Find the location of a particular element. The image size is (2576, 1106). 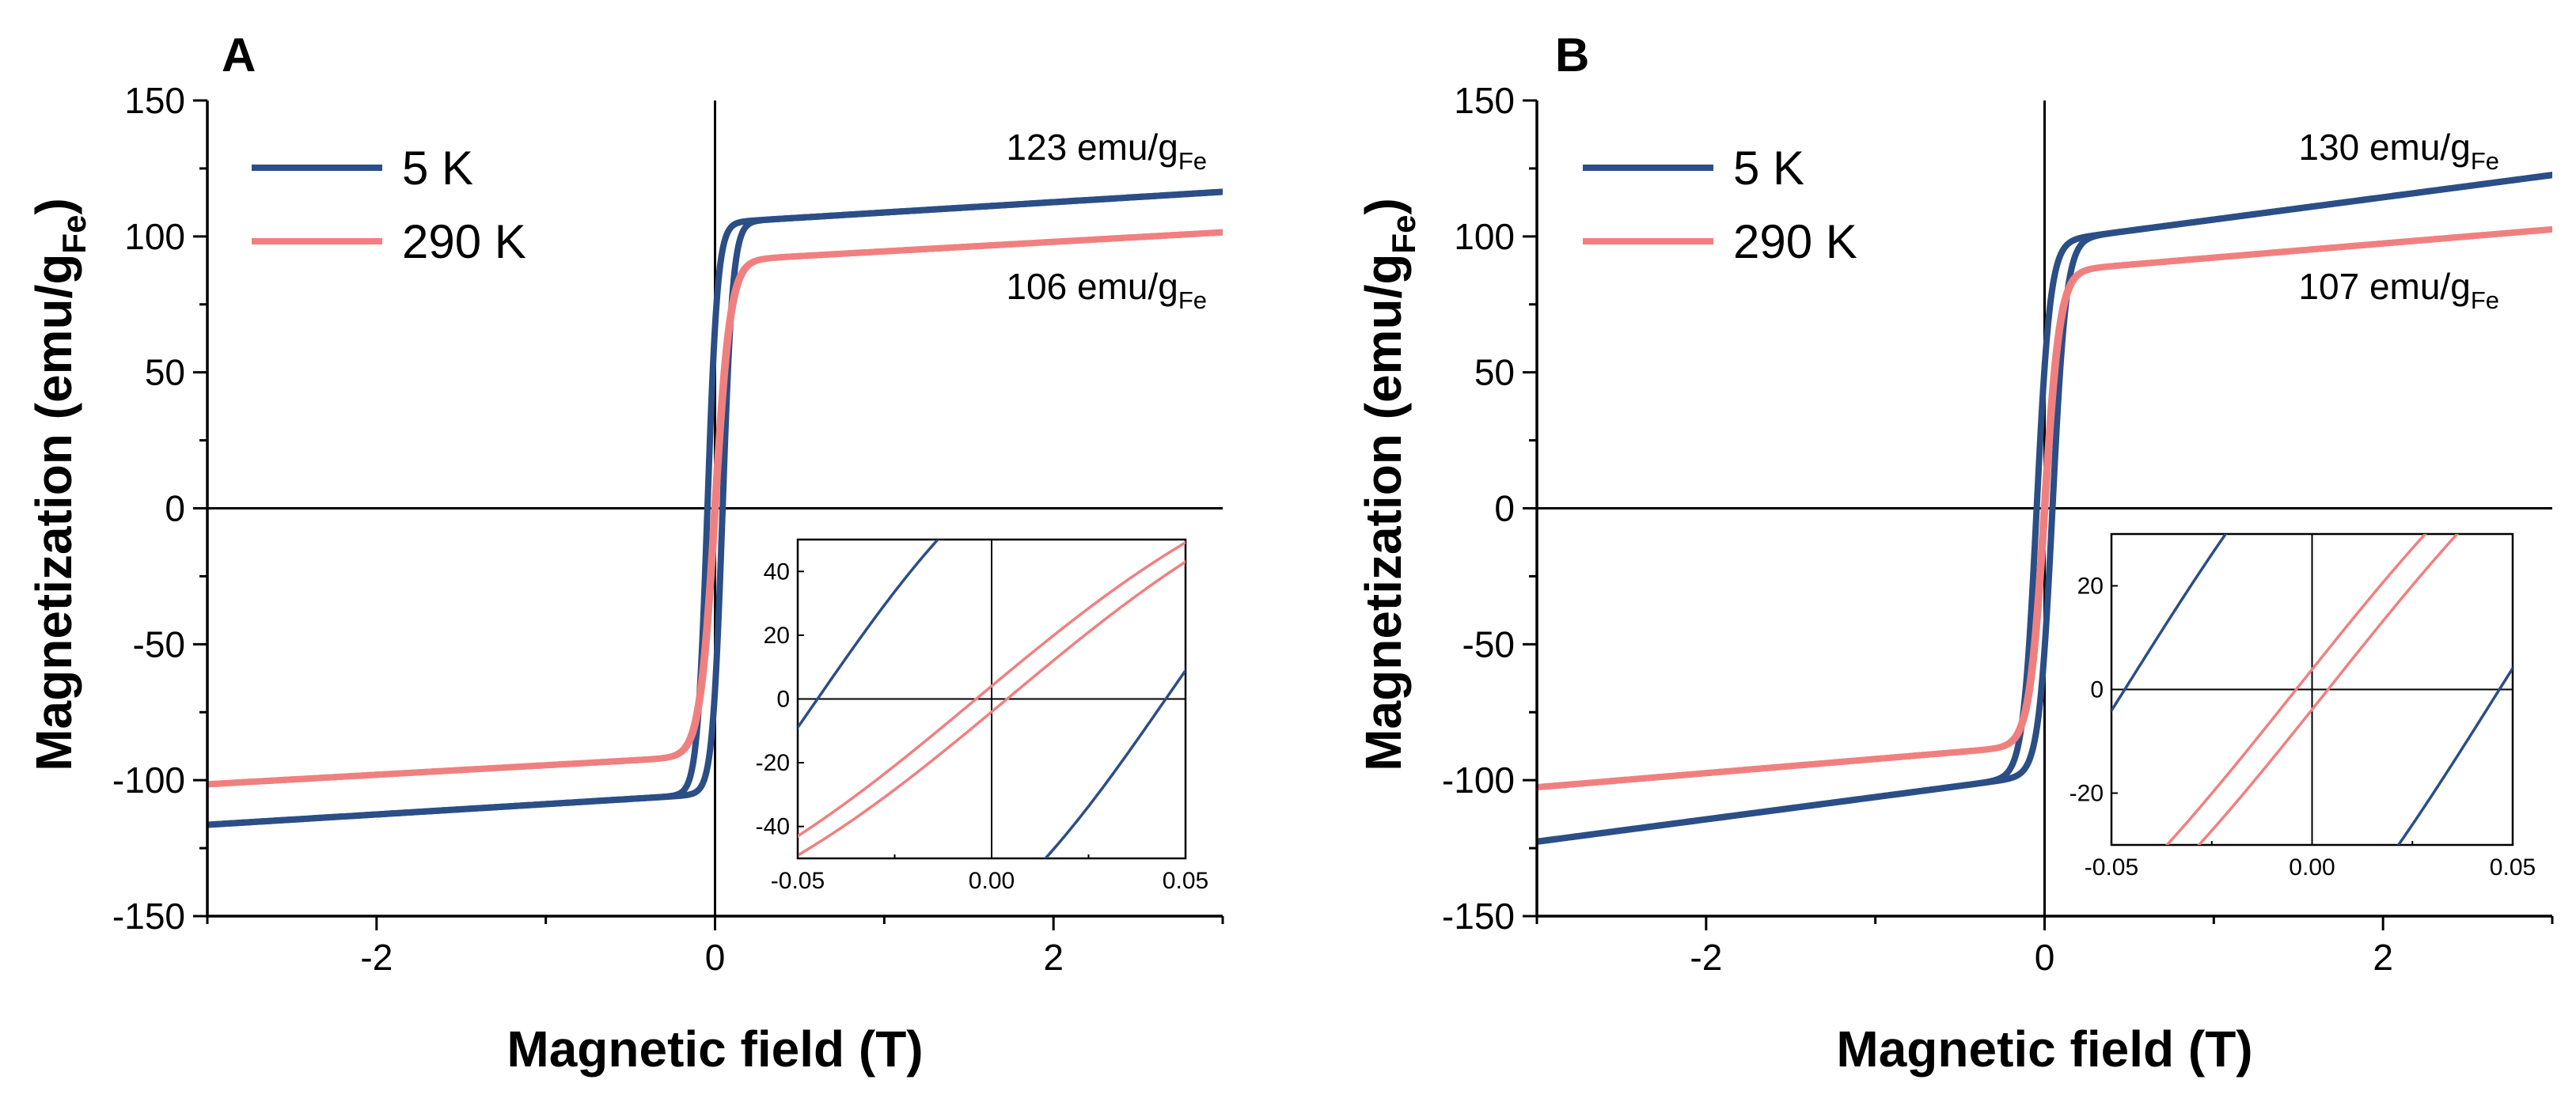

saturation-annotation: 106 emu/gFe is located at coordinates (1106, 290).